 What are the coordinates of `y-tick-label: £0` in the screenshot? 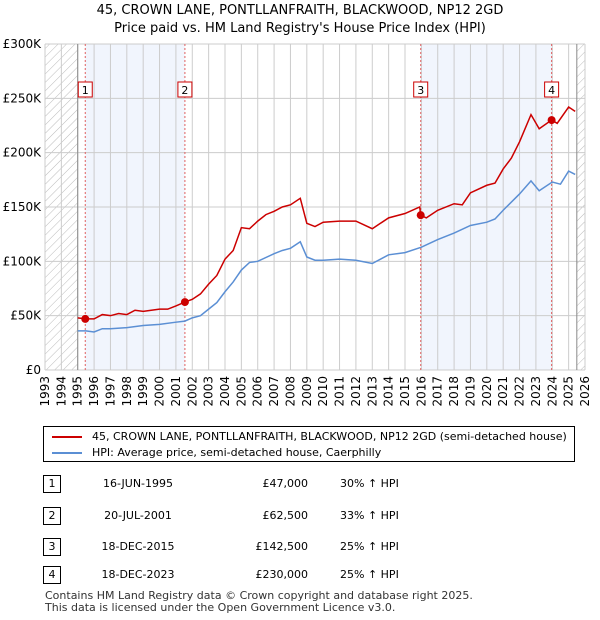 It's located at (33, 370).